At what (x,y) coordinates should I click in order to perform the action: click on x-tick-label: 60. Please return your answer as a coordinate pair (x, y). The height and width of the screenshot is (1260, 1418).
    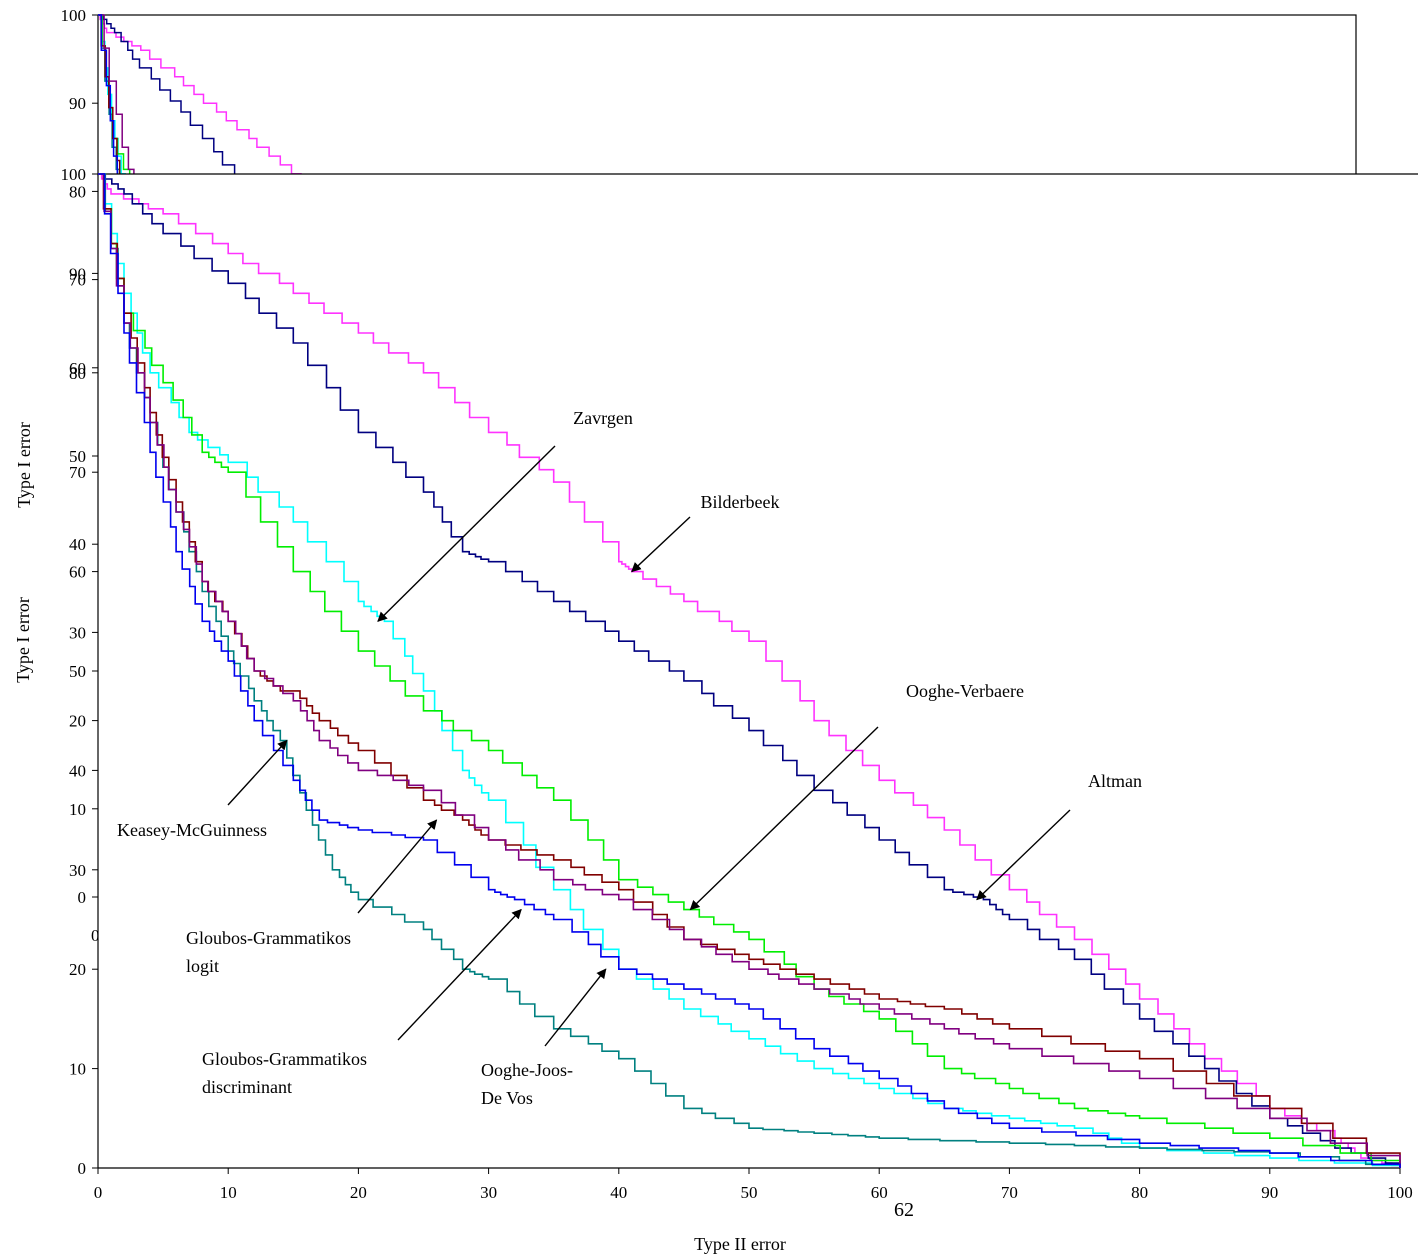
    Looking at the image, I should click on (879, 1192).